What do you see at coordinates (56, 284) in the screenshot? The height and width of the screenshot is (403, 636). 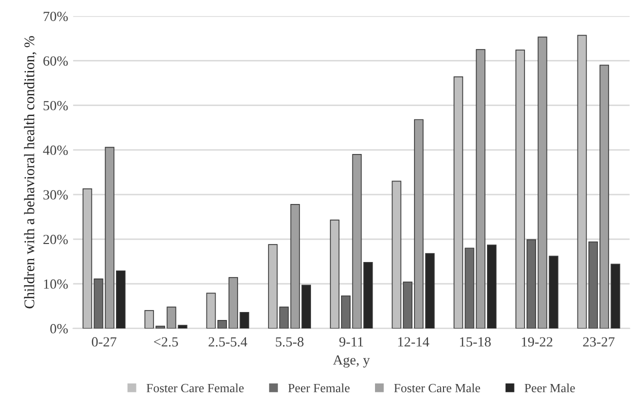 I see `y-tick-label: 10%` at bounding box center [56, 284].